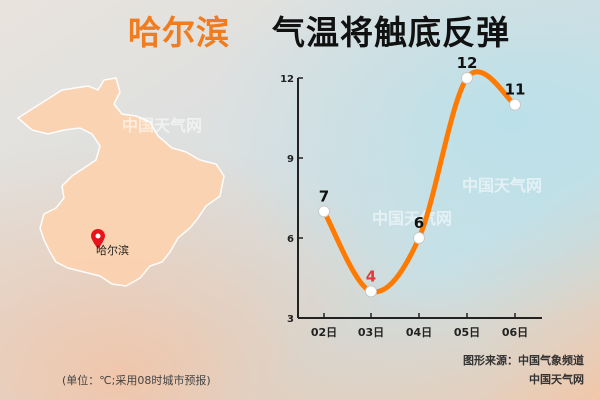  What do you see at coordinates (391, 32) in the screenshot?
I see `title-main: 气温将触底反弹` at bounding box center [391, 32].